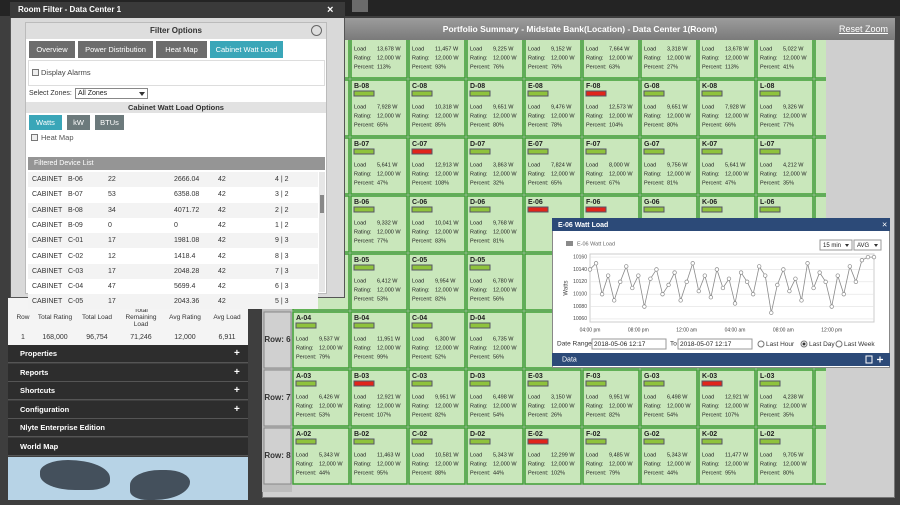 This screenshot has height=505, width=900. I want to click on tab: Cabinet Watt Load, so click(246, 49).